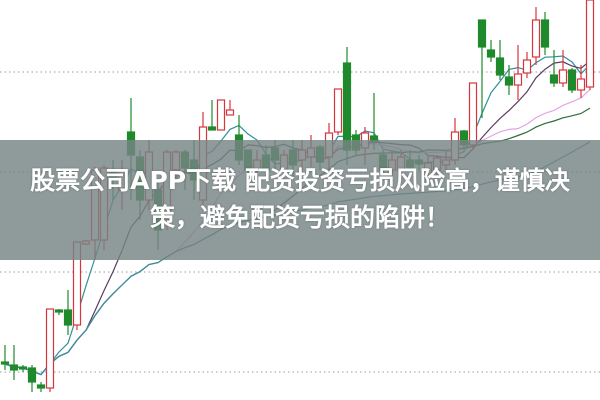 The image size is (600, 400). I want to click on headline-text: 股票公司APP下载 配资投资亏损风险高，谨慎决策，避免配资亏损的陷阱！, so click(300, 199).